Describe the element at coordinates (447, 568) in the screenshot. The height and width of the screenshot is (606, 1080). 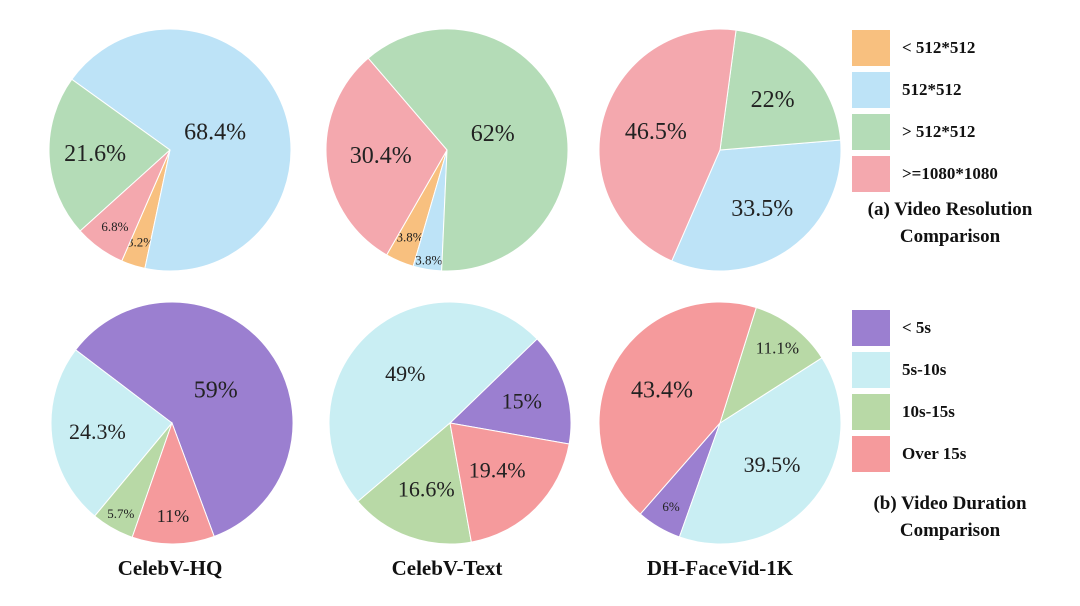
I see `column-label-celebv-text: CelebV-Text` at that location.